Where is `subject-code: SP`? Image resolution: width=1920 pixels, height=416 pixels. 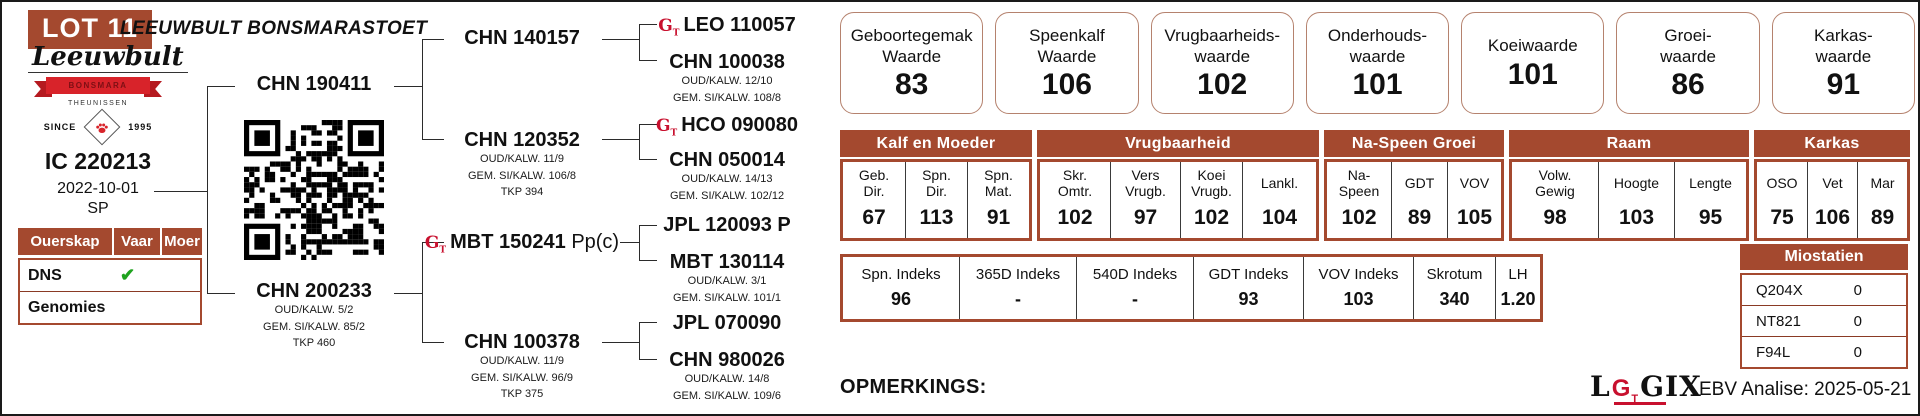 subject-code: SP is located at coordinates (98, 208).